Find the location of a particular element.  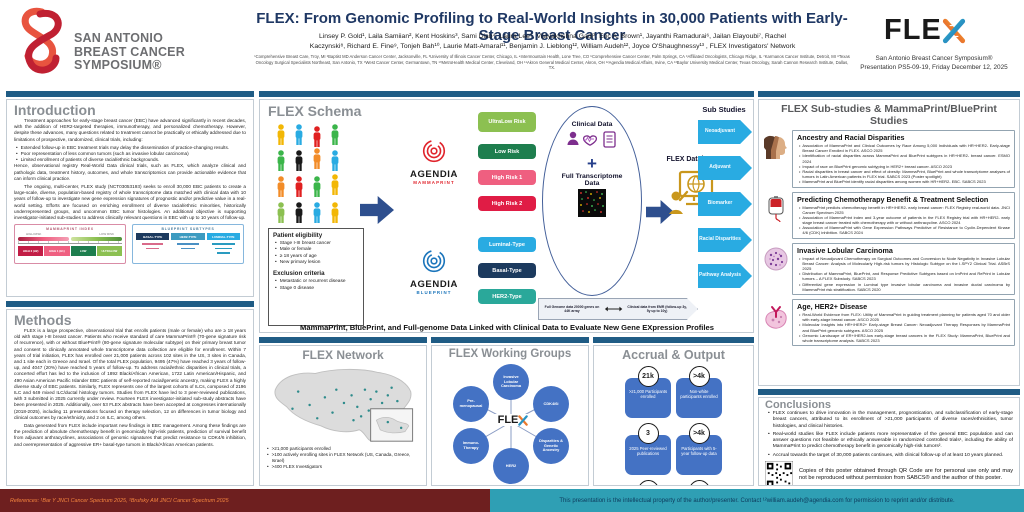

bp-col-her2: HER2-TYPE is located at coordinates (188, 237).